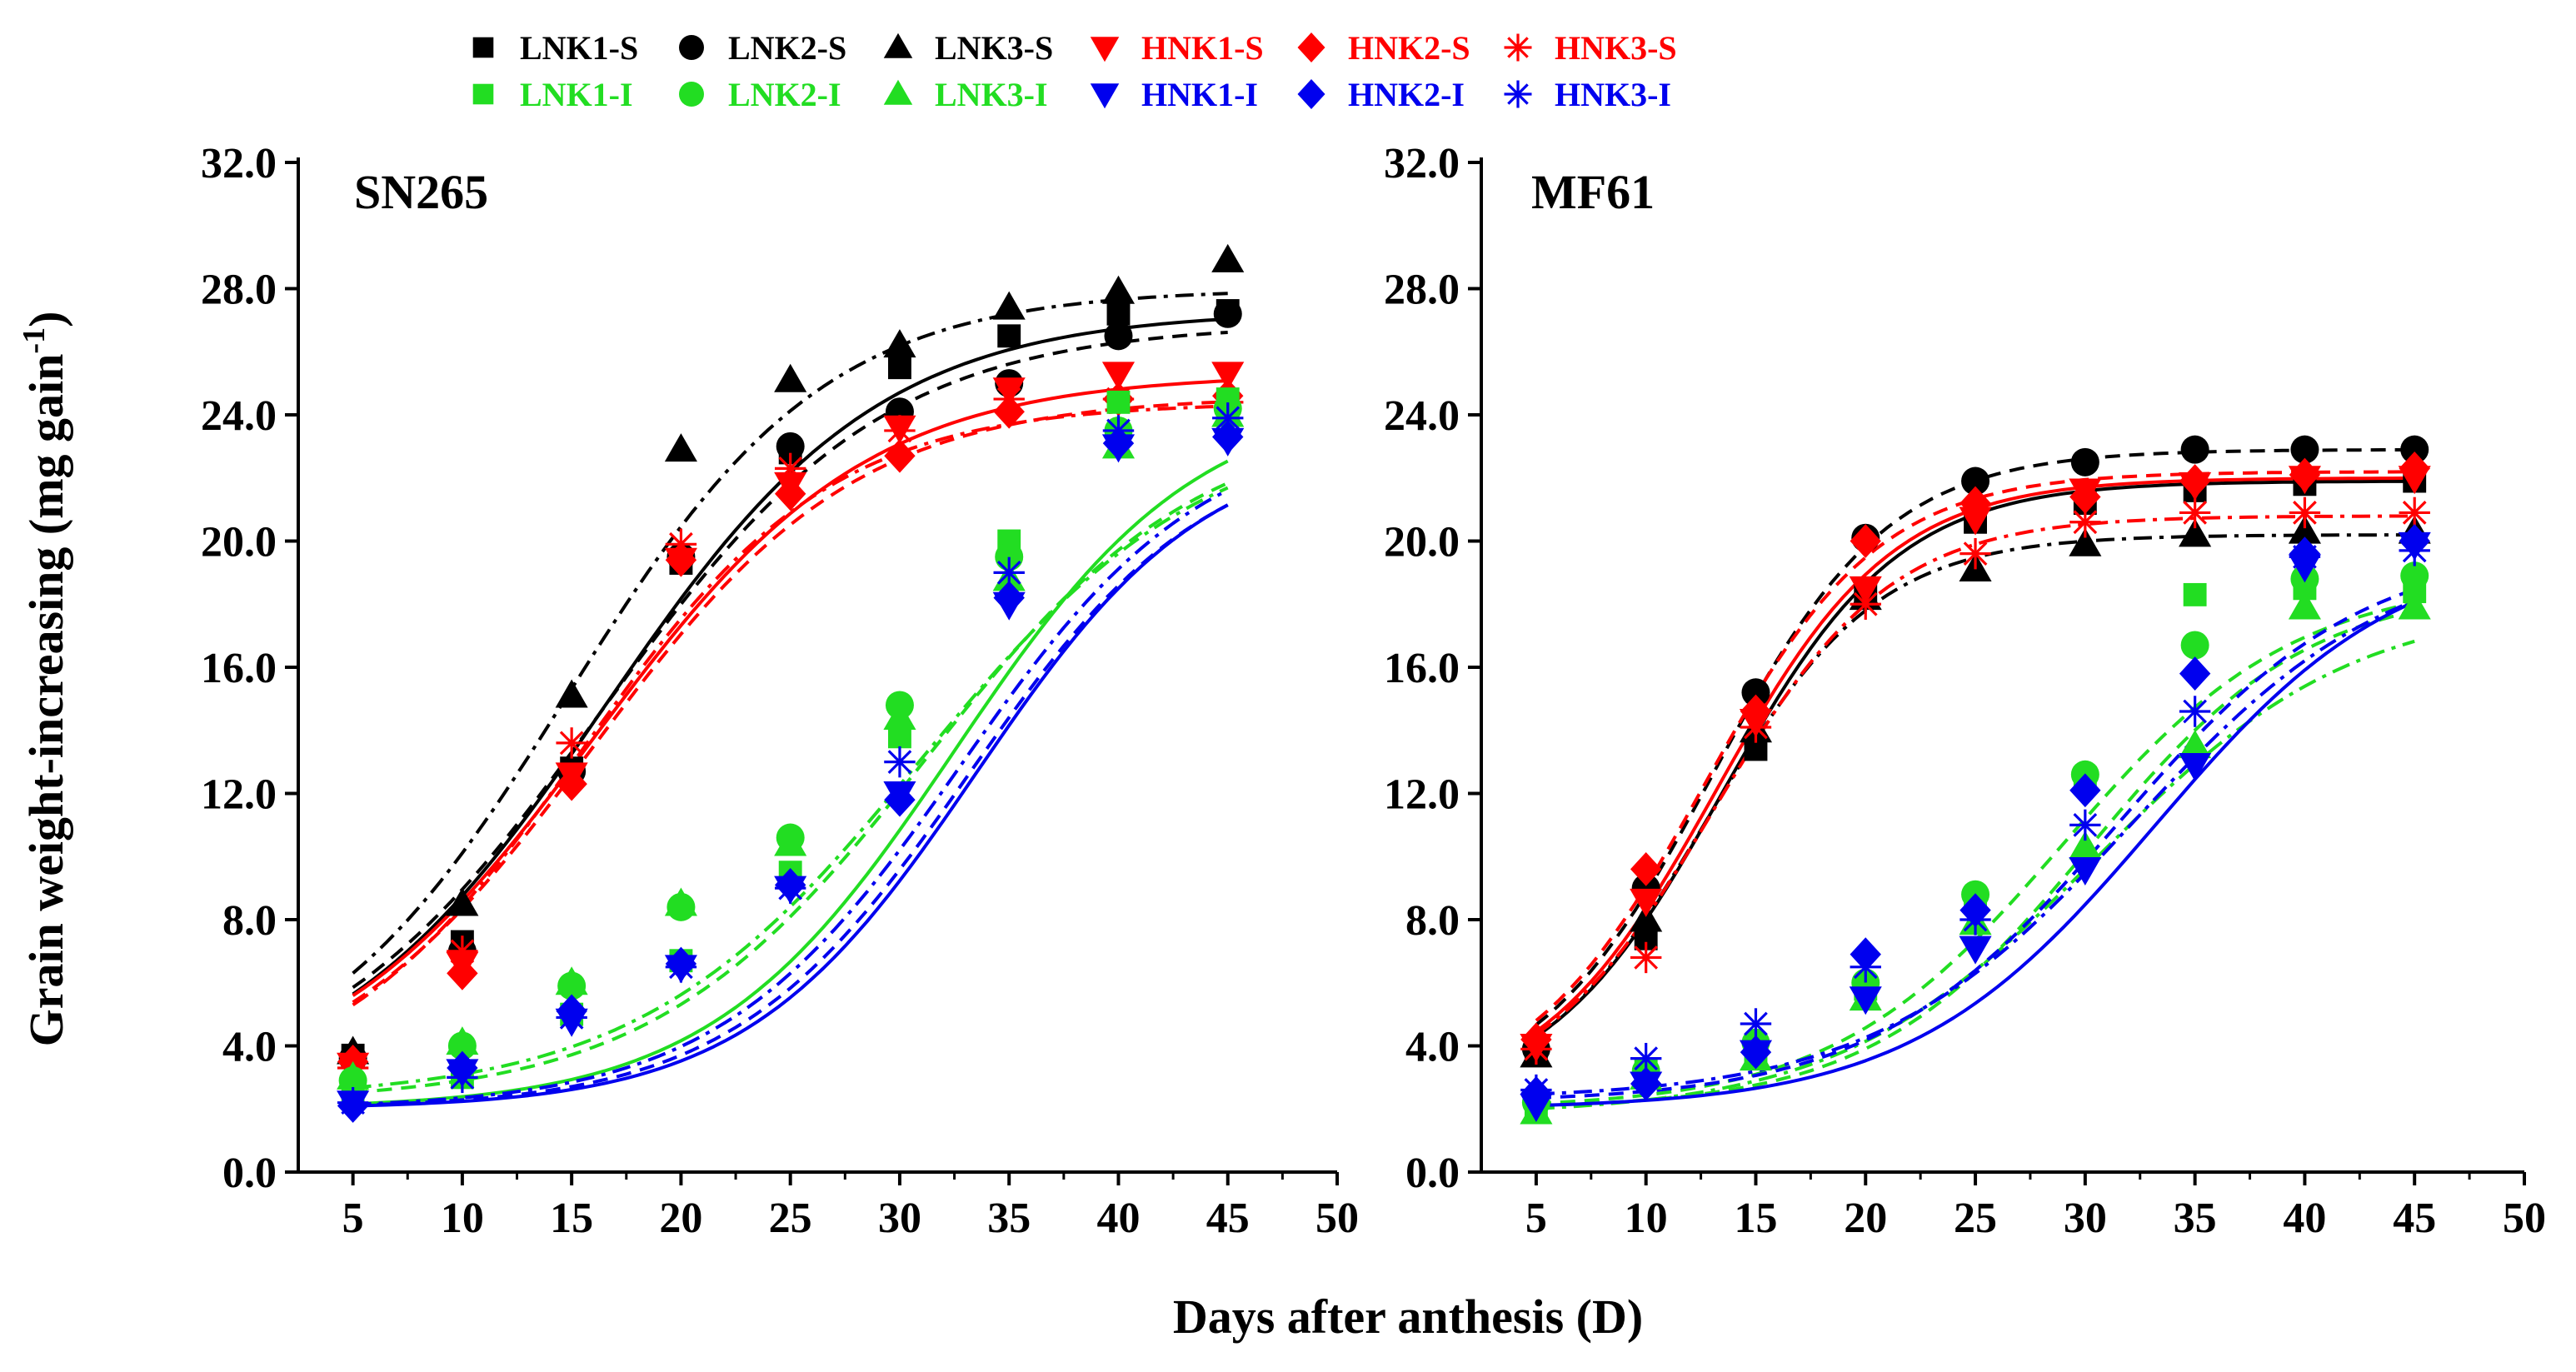 The image size is (2576, 1372). What do you see at coordinates (1755, 1218) in the screenshot?
I see `x-tick-label: 15` at bounding box center [1755, 1218].